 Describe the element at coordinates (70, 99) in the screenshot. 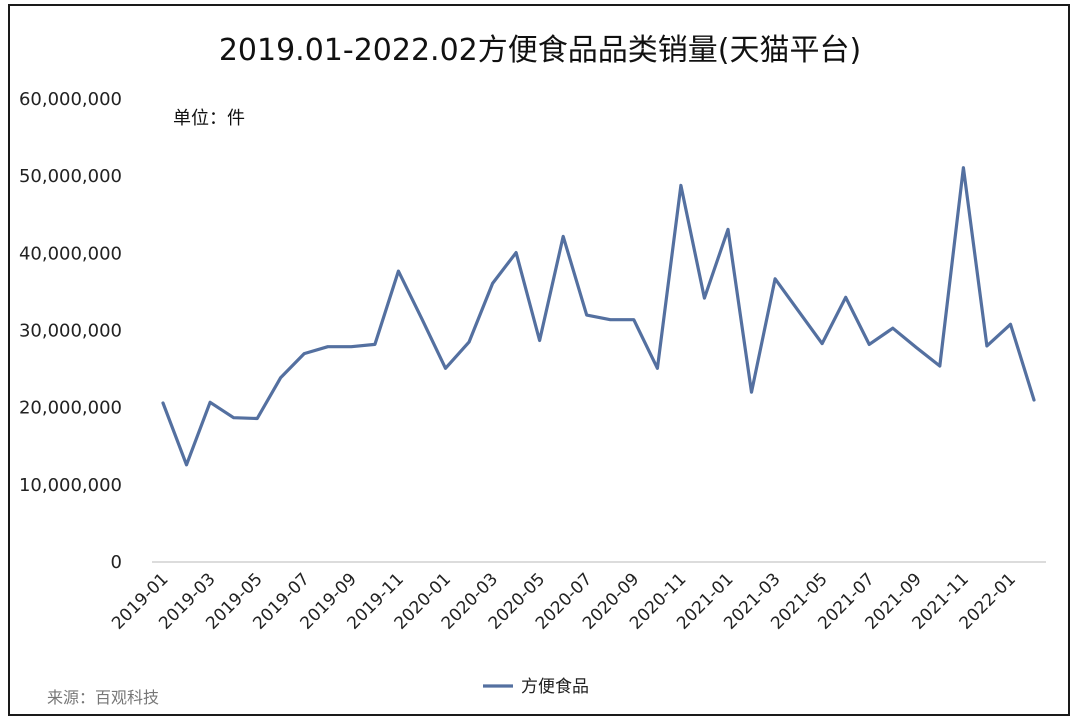

I see `y-tick-label: 60,000,000` at that location.